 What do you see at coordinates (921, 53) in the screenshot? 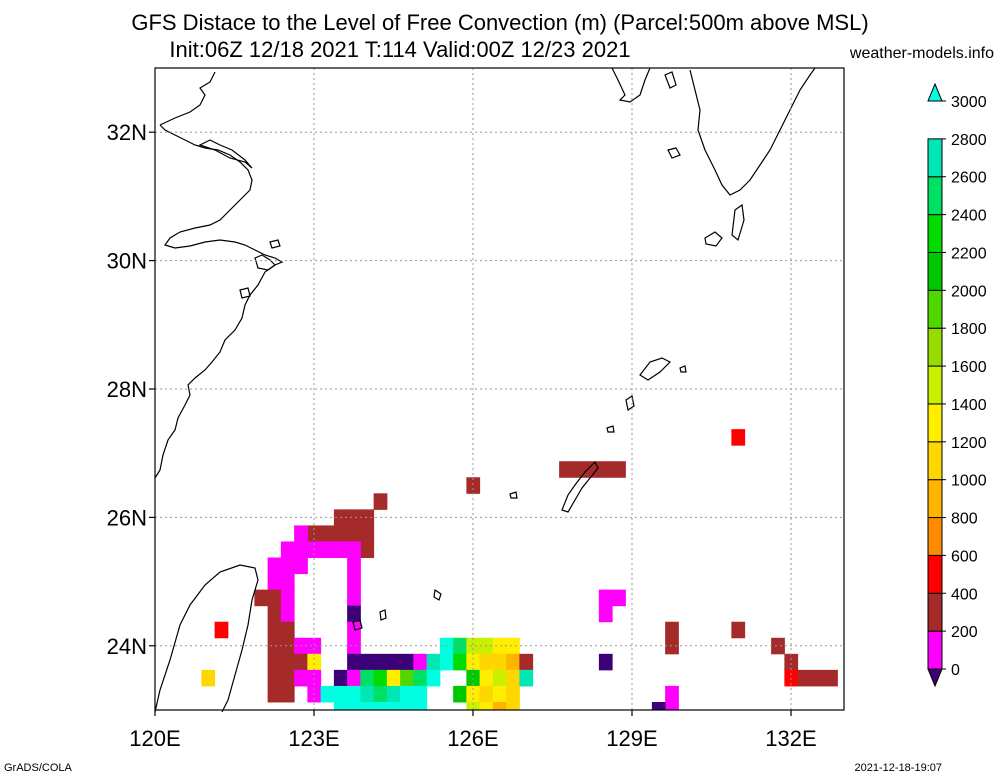
I see `site-watermark: weather-models.info` at bounding box center [921, 53].